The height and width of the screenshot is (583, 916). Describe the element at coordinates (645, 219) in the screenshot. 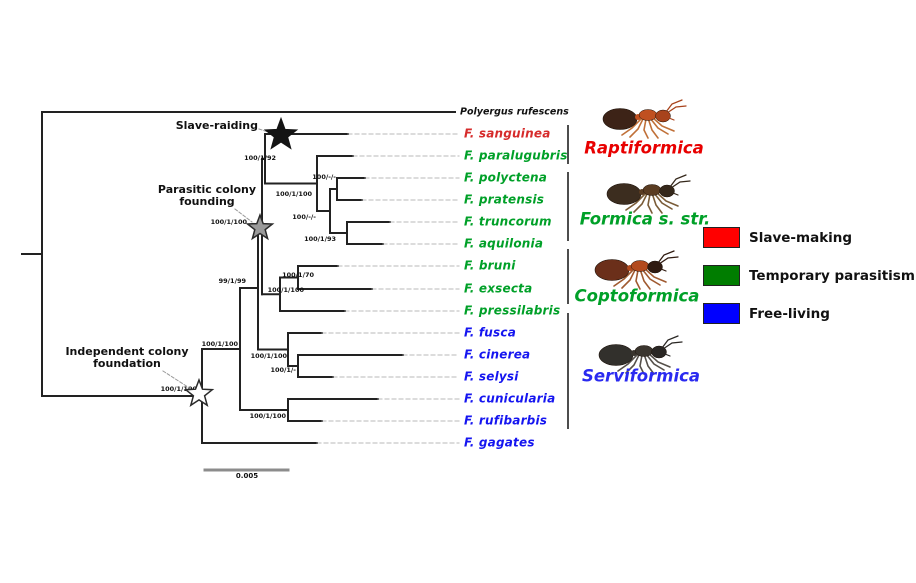

I see `genus-label-formica-s-str: Formica s. str.` at that location.